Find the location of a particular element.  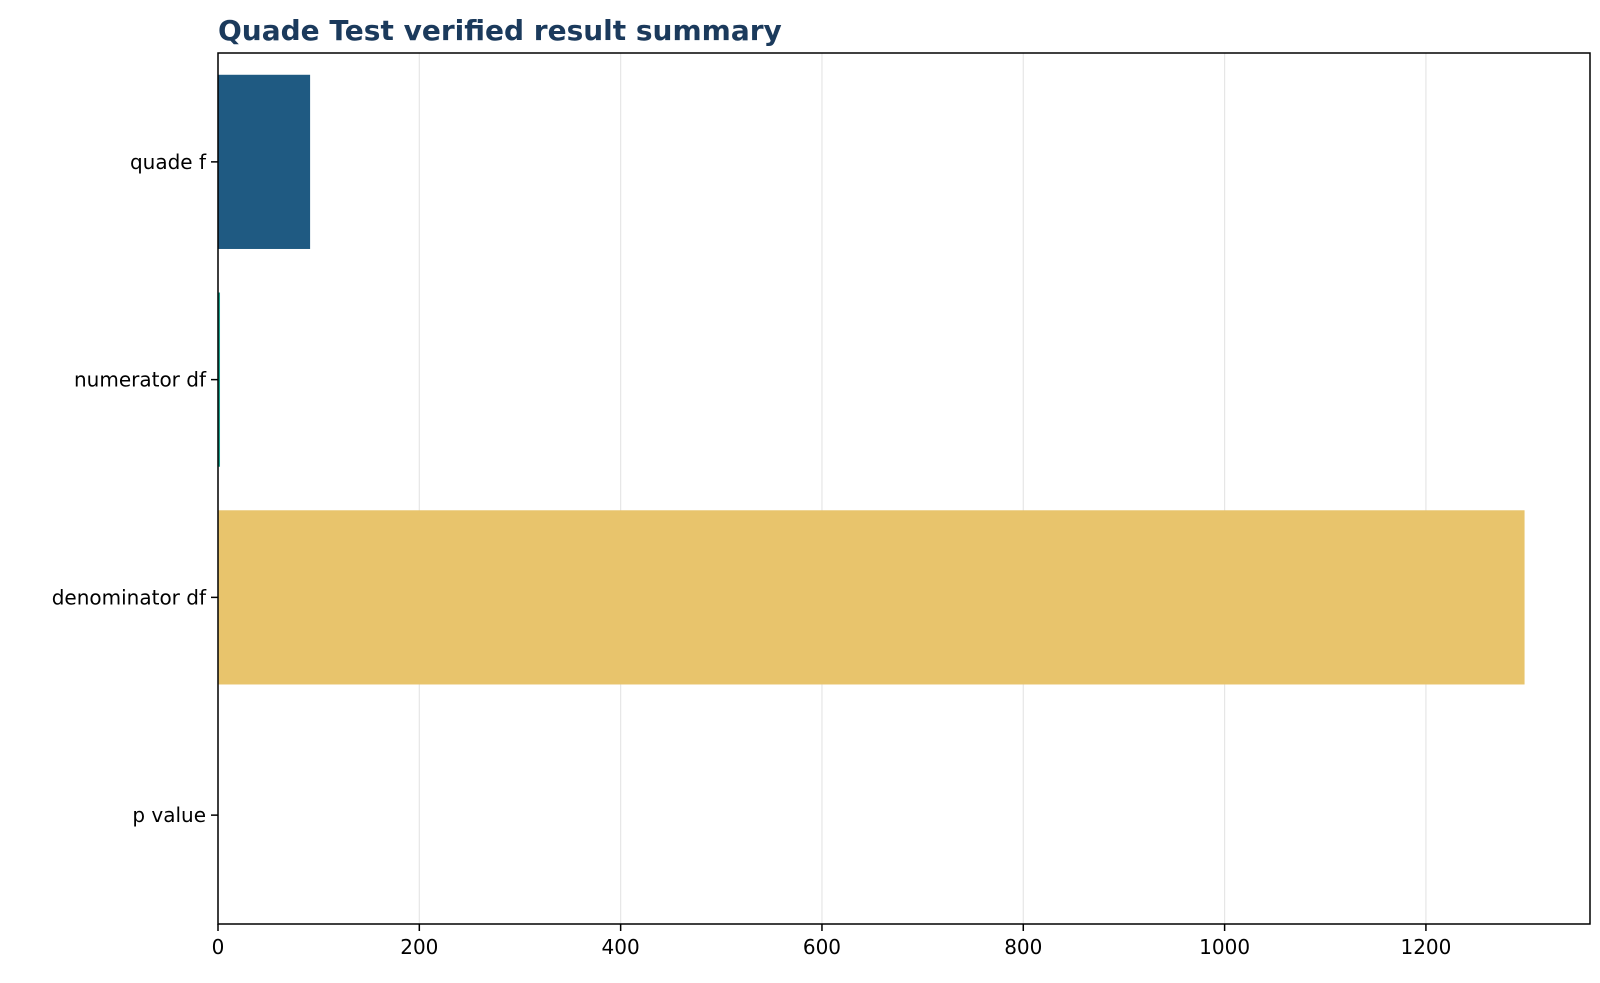

x-axis-ticks: 0 200 400 600 800 1000 1200 is located at coordinates (831, 941).